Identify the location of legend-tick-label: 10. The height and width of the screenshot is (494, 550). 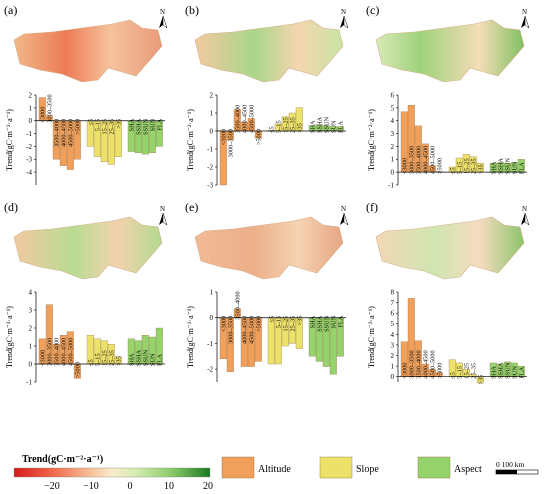
(169, 486).